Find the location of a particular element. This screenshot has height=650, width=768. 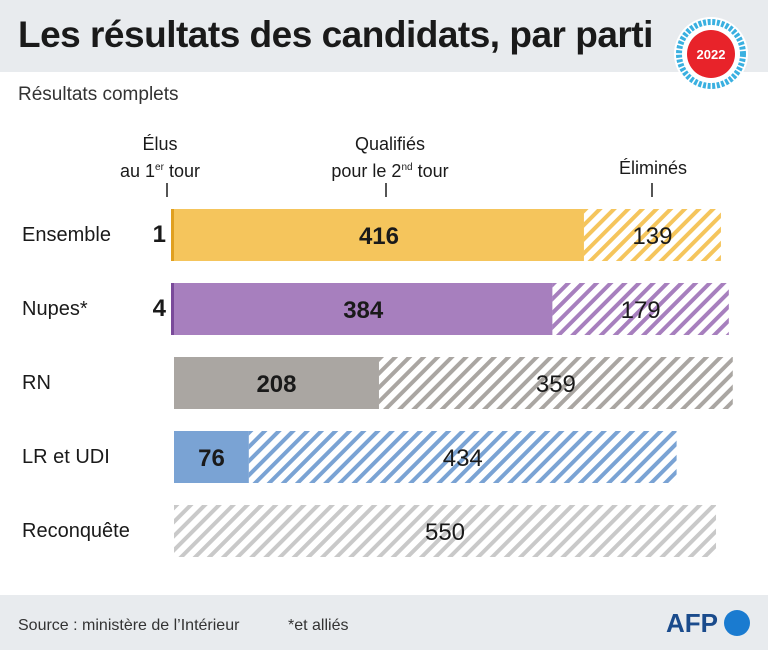

elimines-value-label: 139 is located at coordinates (652, 236).